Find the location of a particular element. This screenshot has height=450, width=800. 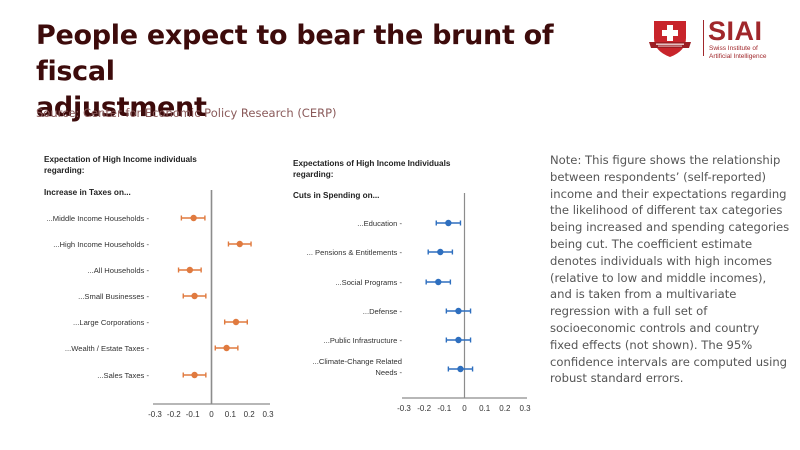

spending-chart-title-line-1: Expectations of High Income Individuals is located at coordinates (372, 163).